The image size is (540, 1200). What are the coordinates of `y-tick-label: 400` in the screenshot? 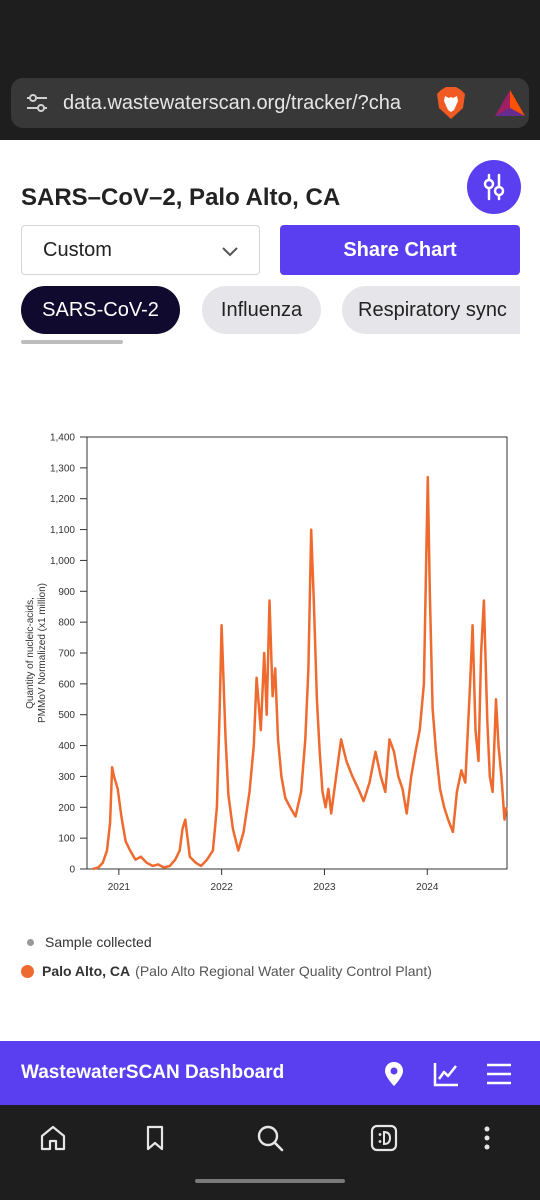 It's located at (66, 746).